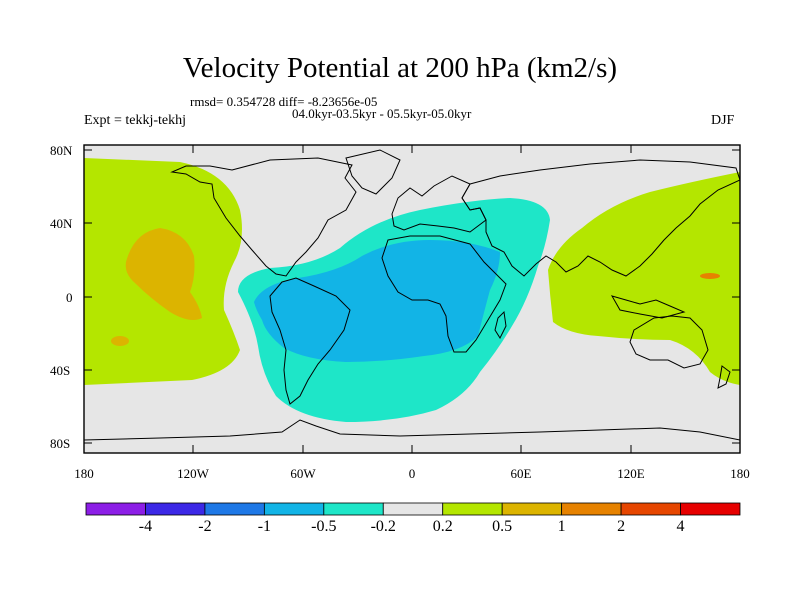 The height and width of the screenshot is (600, 800). I want to click on chart-title: Velocity Potential at 200 hPa (km2/s), so click(400, 68).